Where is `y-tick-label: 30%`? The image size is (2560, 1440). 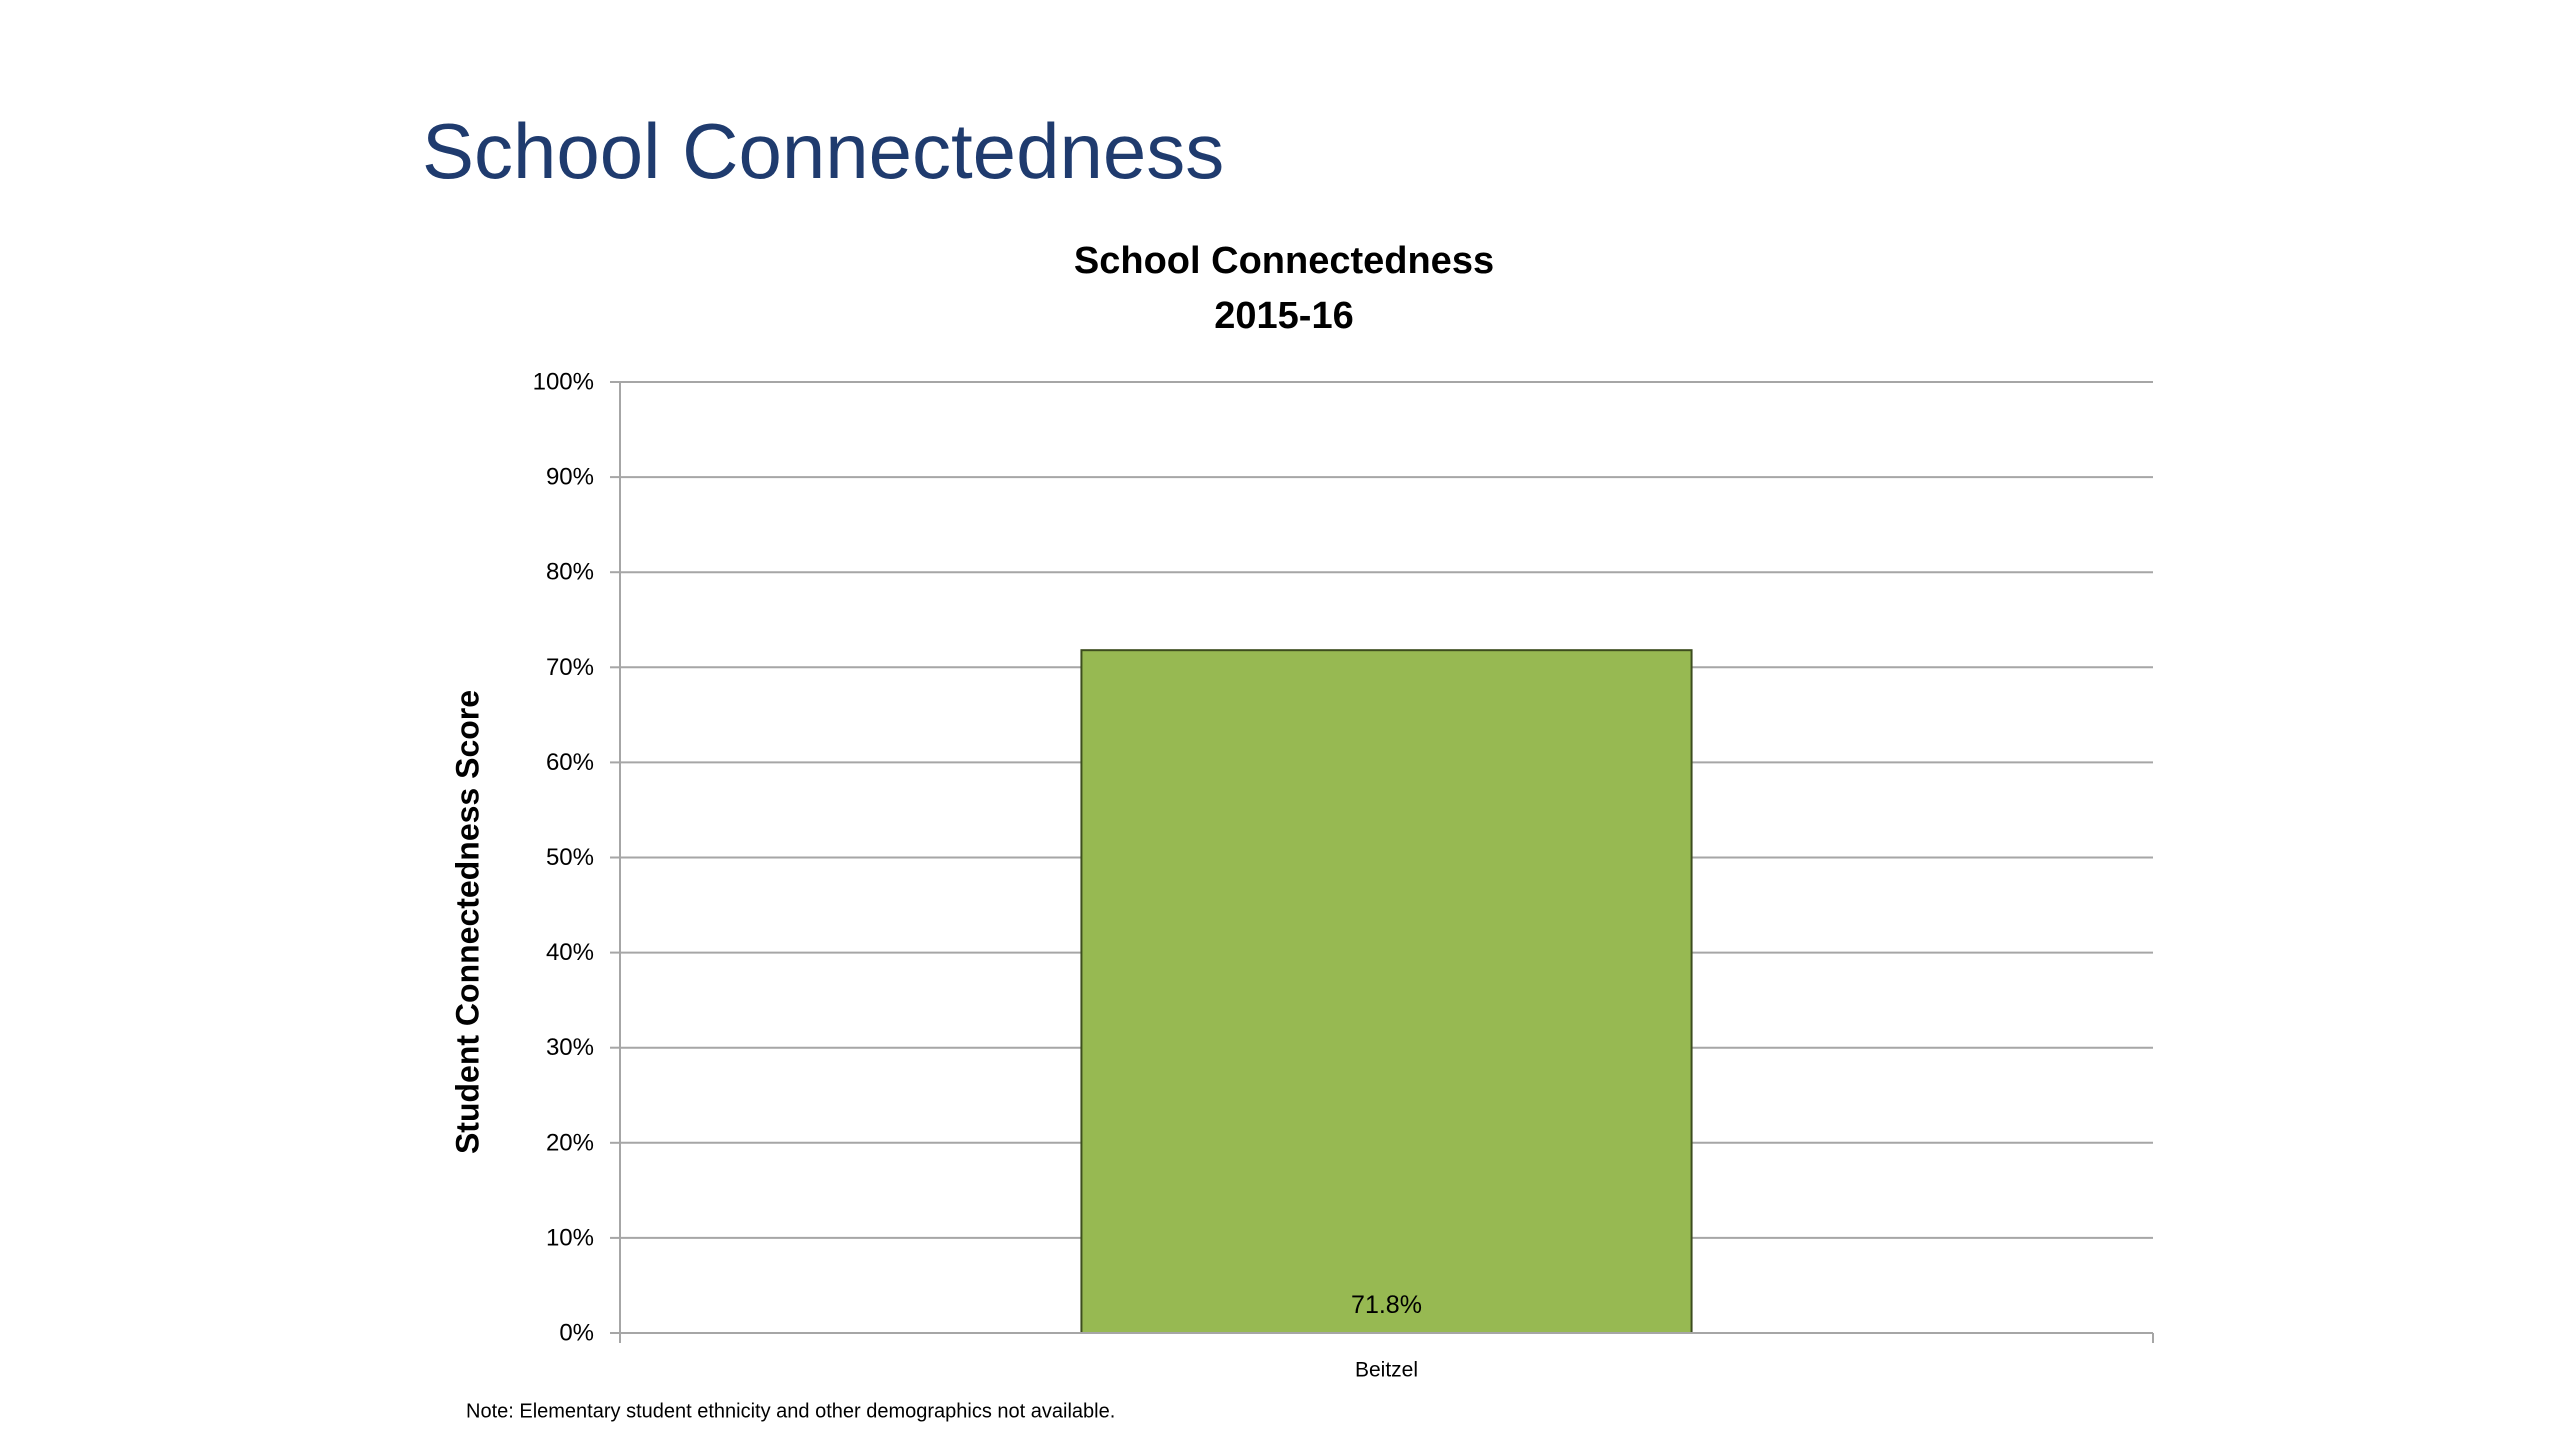 y-tick-label: 30% is located at coordinates (570, 1047).